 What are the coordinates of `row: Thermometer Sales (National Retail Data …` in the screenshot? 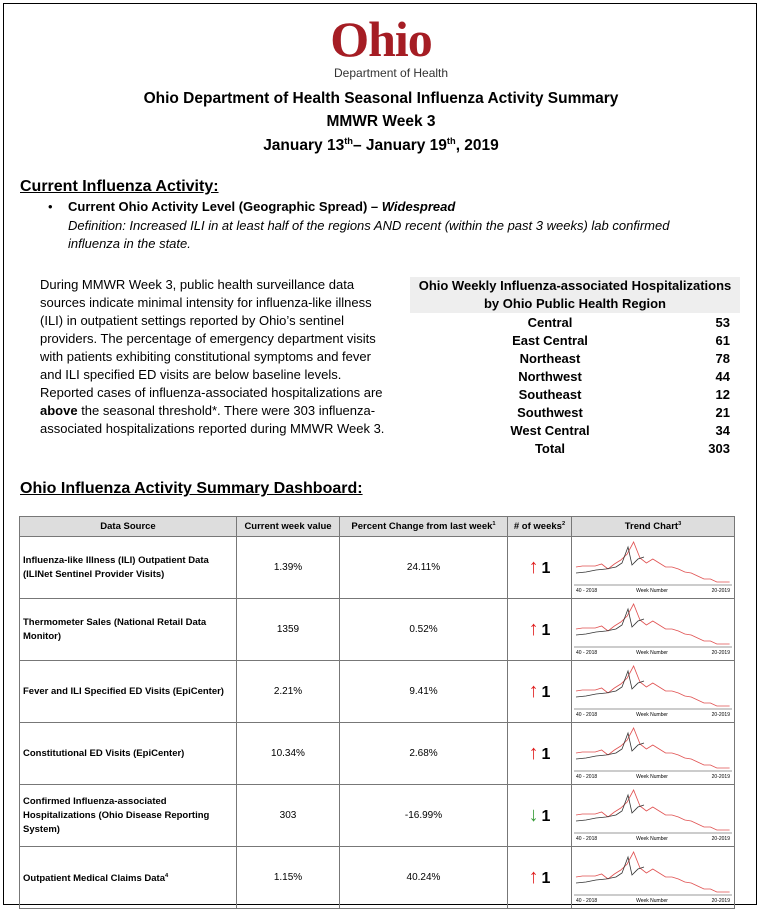 It's located at (377, 629).